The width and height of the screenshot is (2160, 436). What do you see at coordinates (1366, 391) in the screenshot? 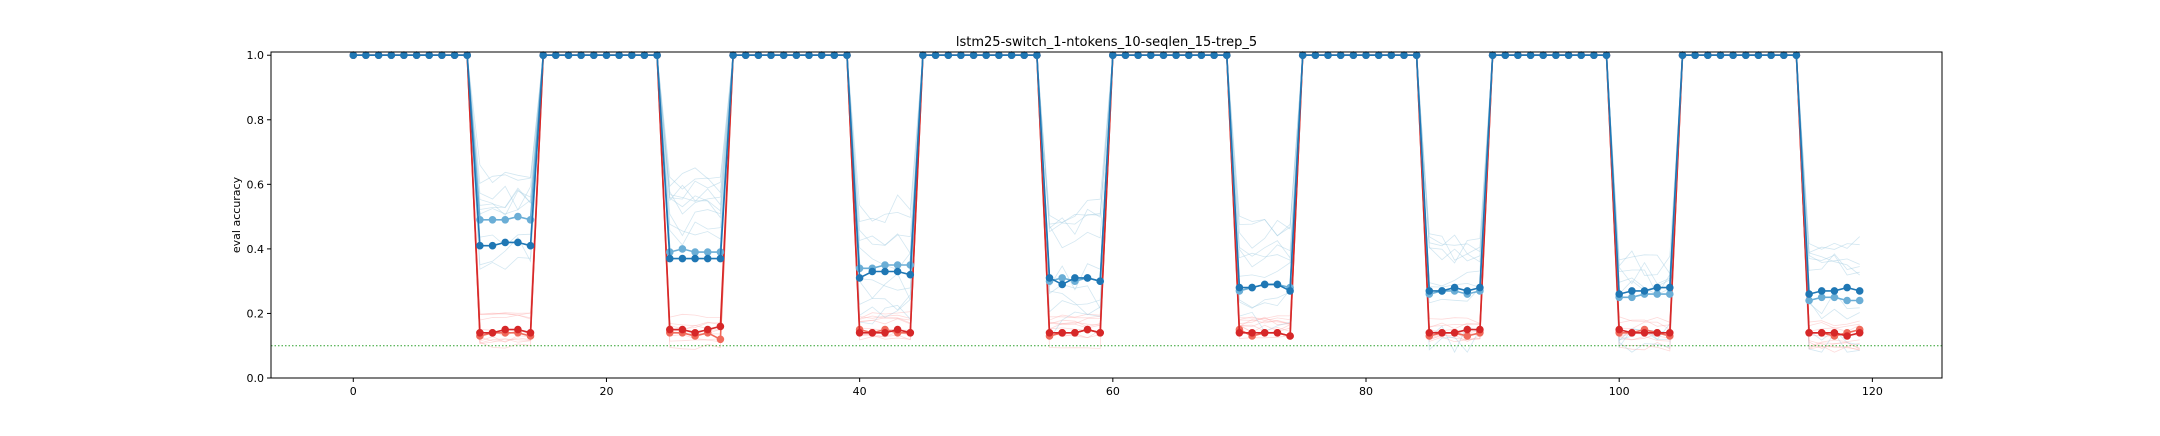
I see `x-tick-label: 80` at bounding box center [1366, 391].